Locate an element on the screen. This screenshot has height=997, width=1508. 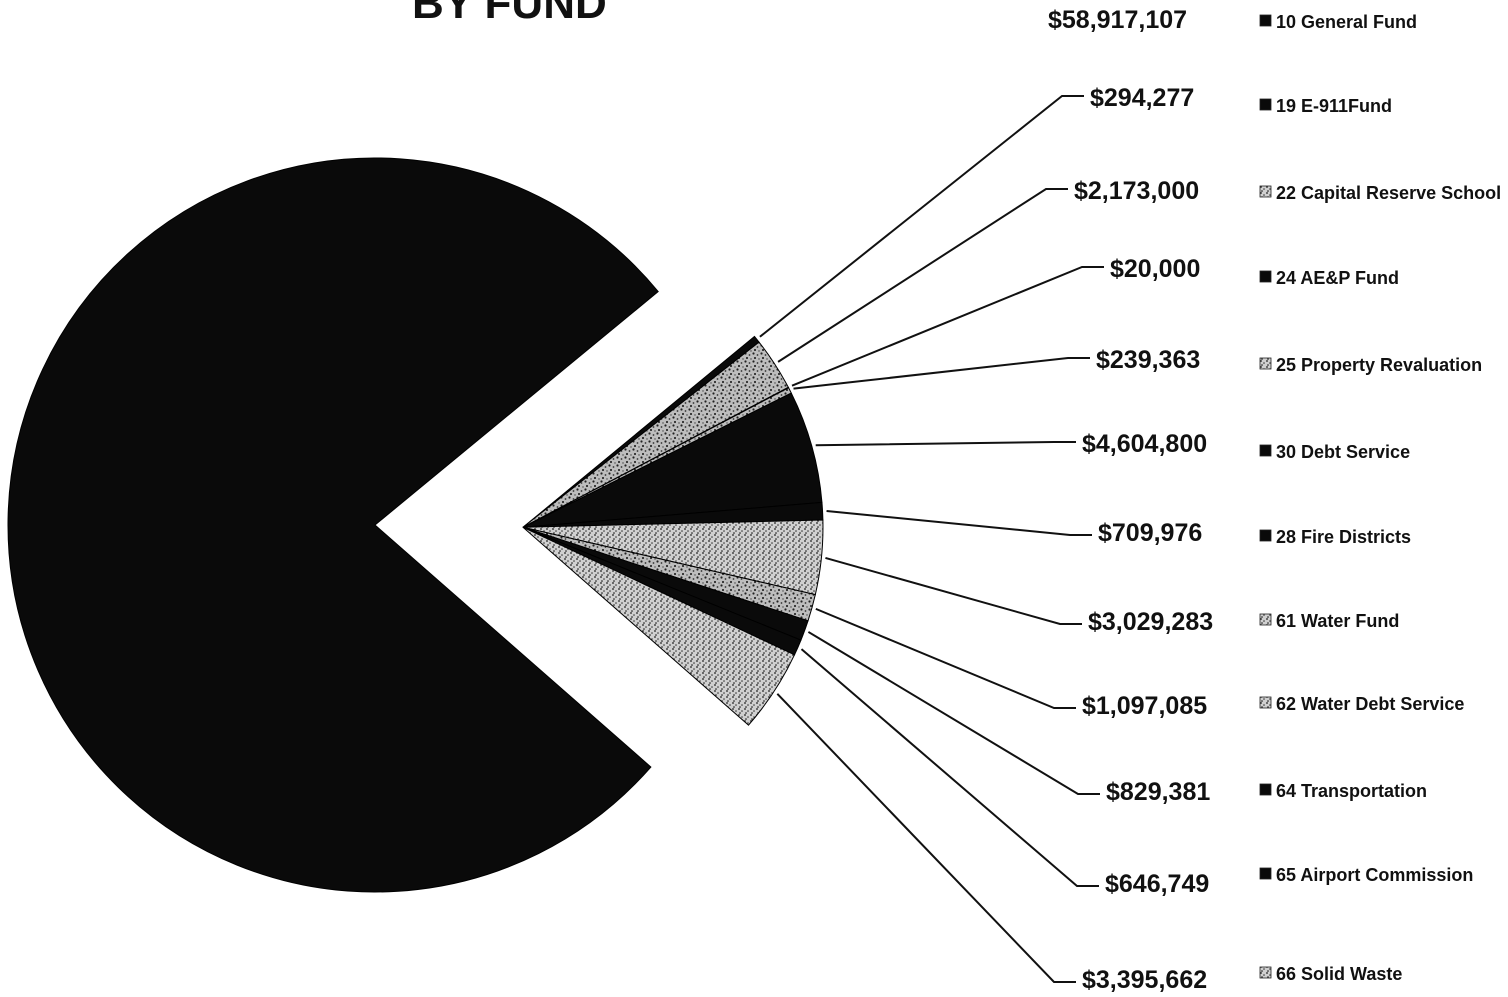
legend-label-22-capital-reserve-school: 22 Capital Reserve School is located at coordinates (1388, 193).